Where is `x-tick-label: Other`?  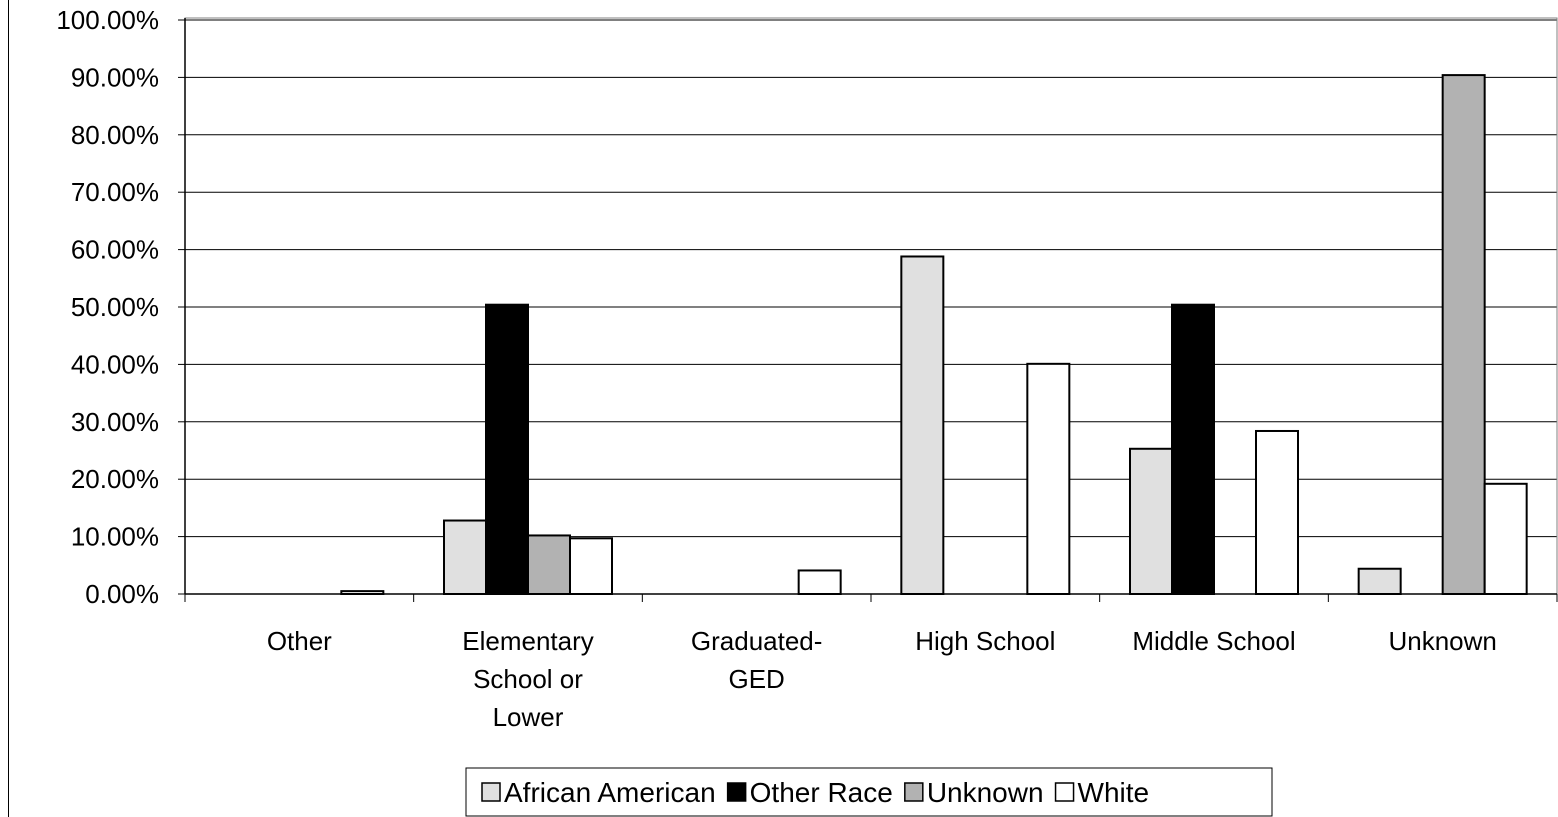 x-tick-label: Other is located at coordinates (299, 641).